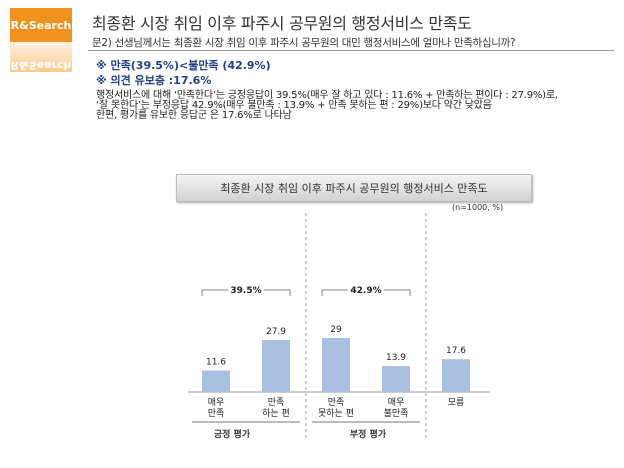 The height and width of the screenshot is (468, 624). Describe the element at coordinates (478, 207) in the screenshot. I see `chart-unit-note: (n=1000, %)` at that location.